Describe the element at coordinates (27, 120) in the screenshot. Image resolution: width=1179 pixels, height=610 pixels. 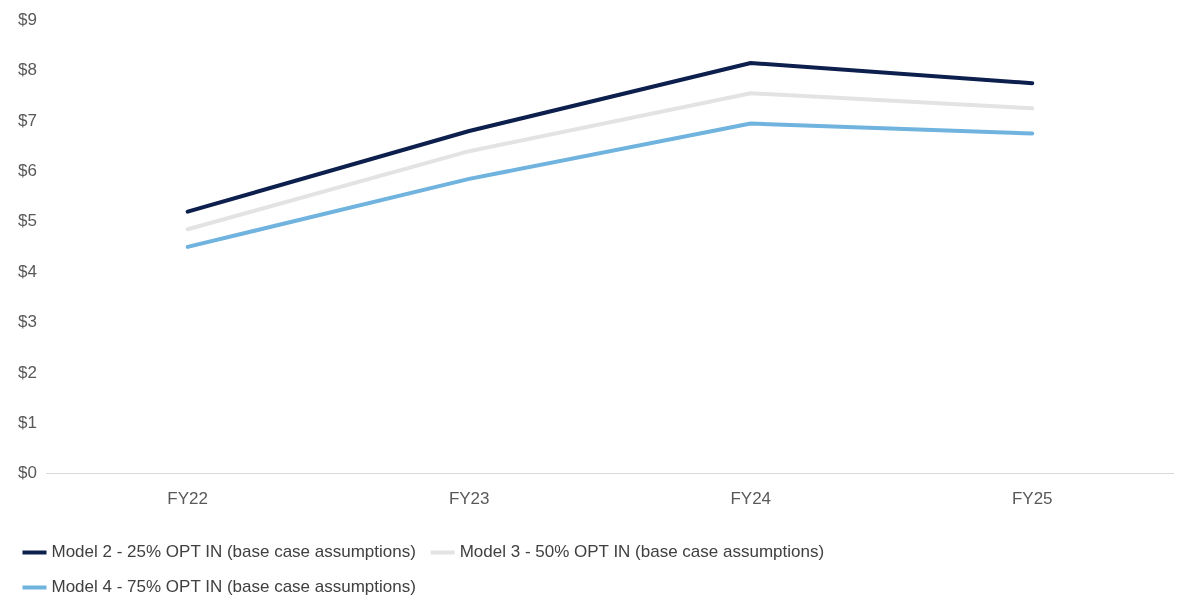
I see `y-tick-label: $7` at that location.